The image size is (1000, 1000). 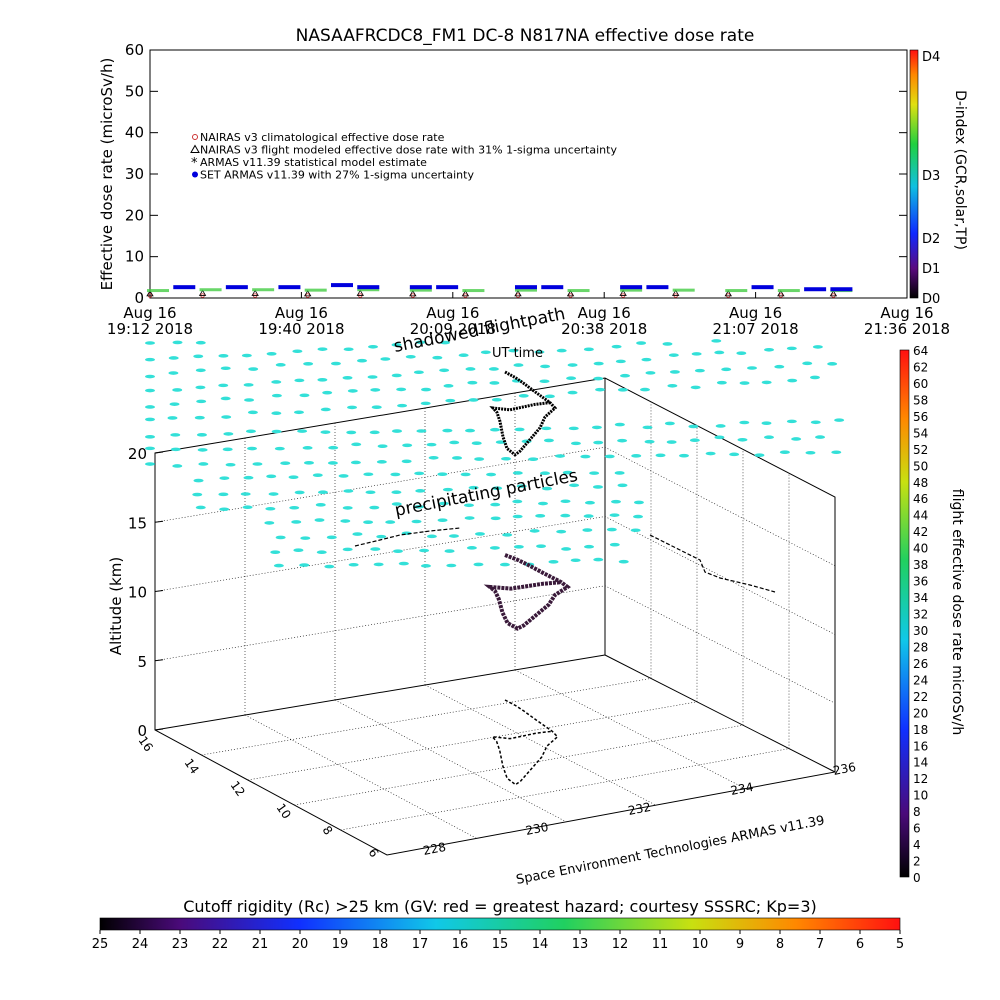 I want to click on cutoff-rigidity-colorbar, so click(x=500, y=924).